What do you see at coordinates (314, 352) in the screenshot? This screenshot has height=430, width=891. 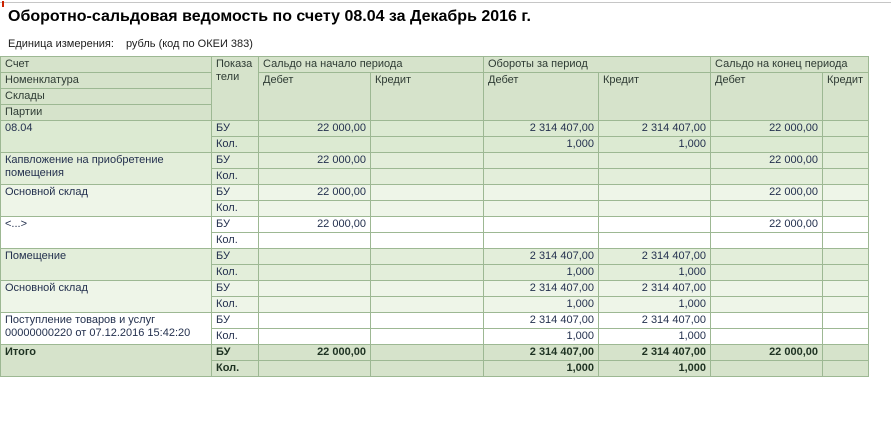 I see `total-opening-debit: 22 000,00` at bounding box center [314, 352].